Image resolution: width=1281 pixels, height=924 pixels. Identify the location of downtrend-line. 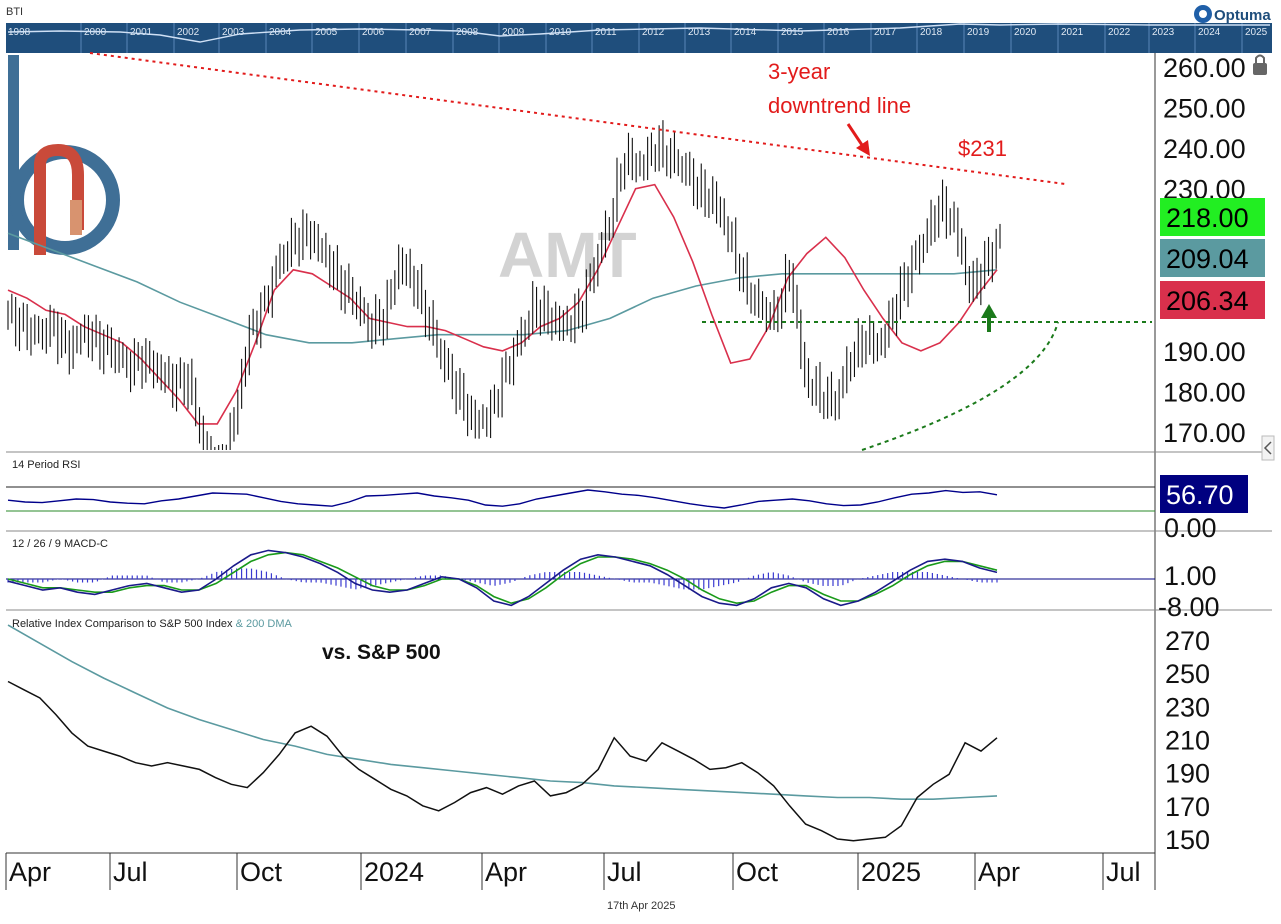
(577, 118).